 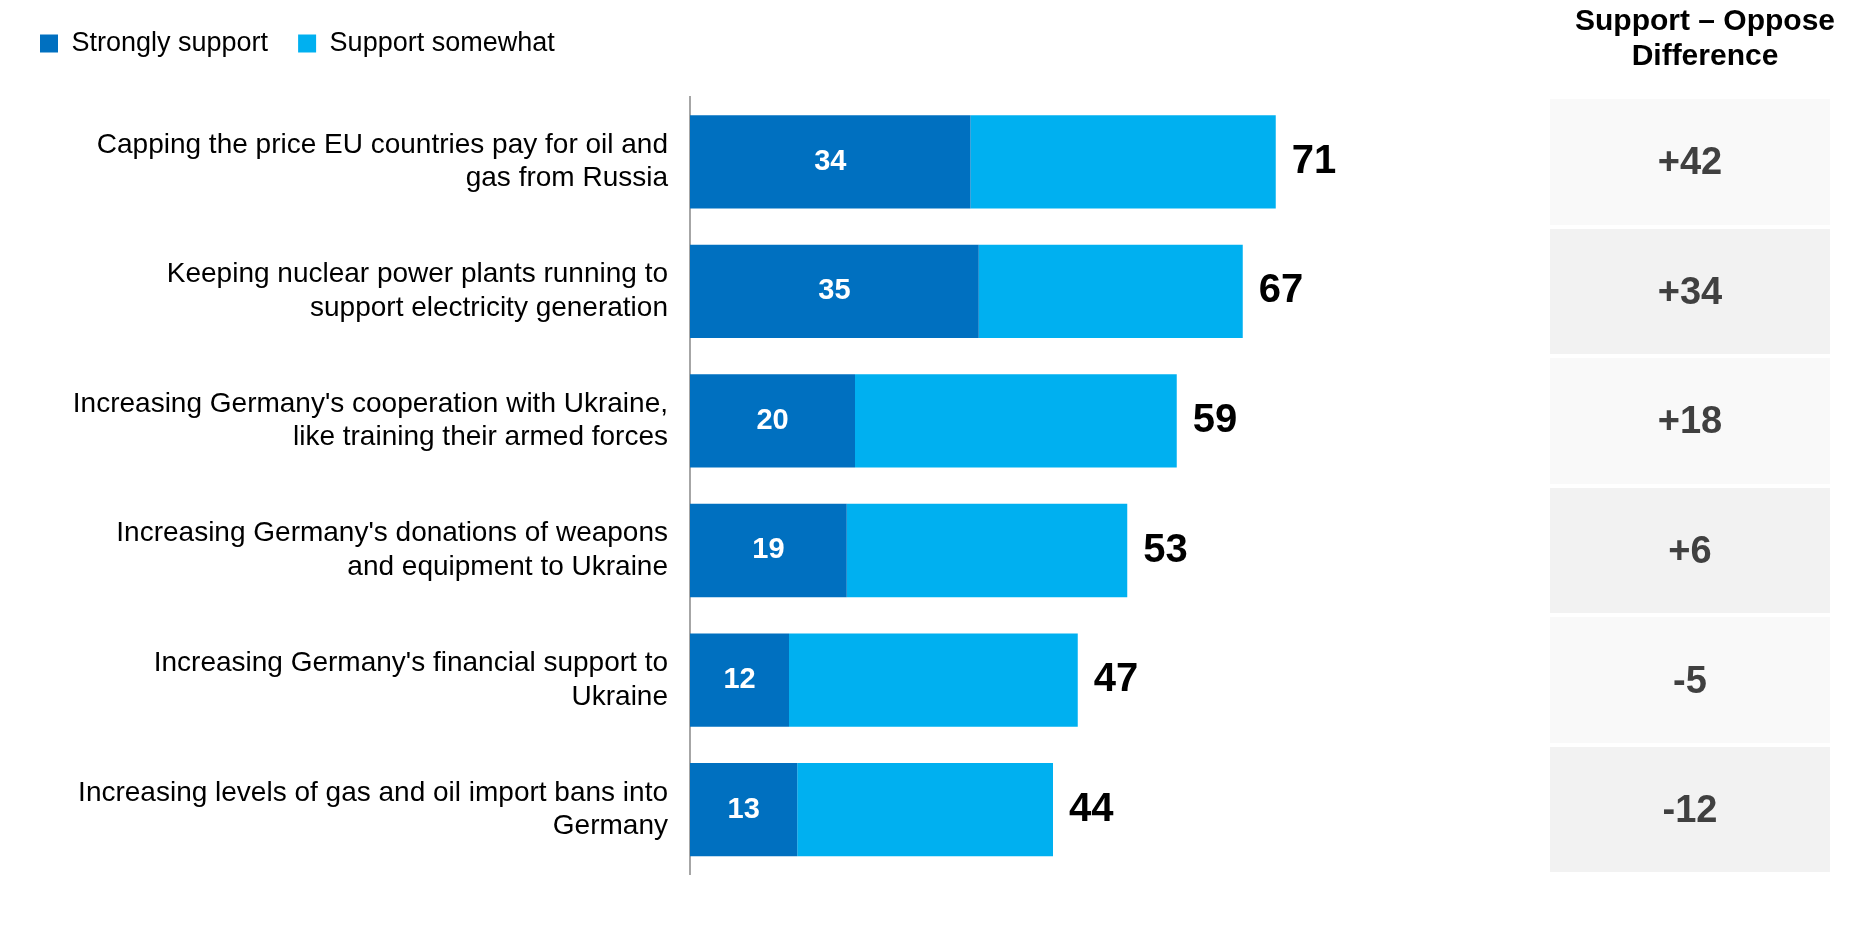 What do you see at coordinates (1690, 550) in the screenshot?
I see `text: +6` at bounding box center [1690, 550].